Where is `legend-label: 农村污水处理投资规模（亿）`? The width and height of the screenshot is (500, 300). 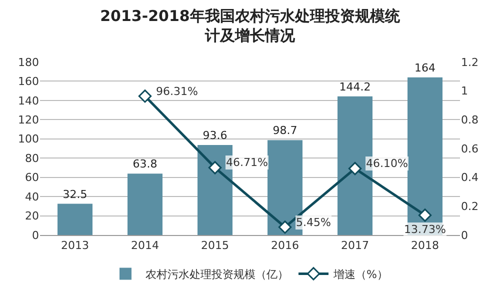 legend-label: 农村污水处理投资规模（亿） is located at coordinates (217, 275).